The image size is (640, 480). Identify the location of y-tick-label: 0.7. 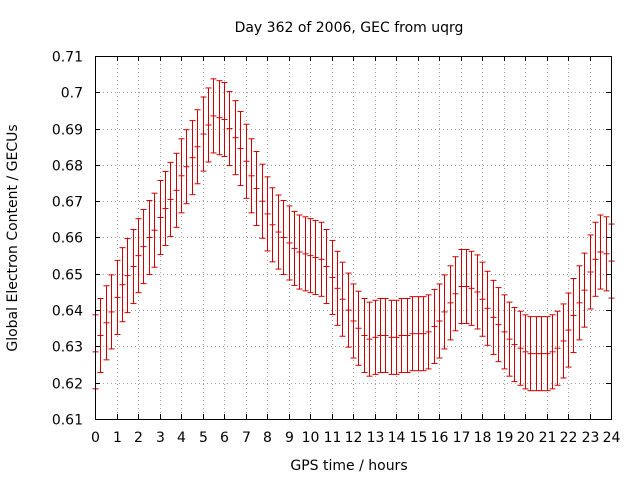
(72, 94).